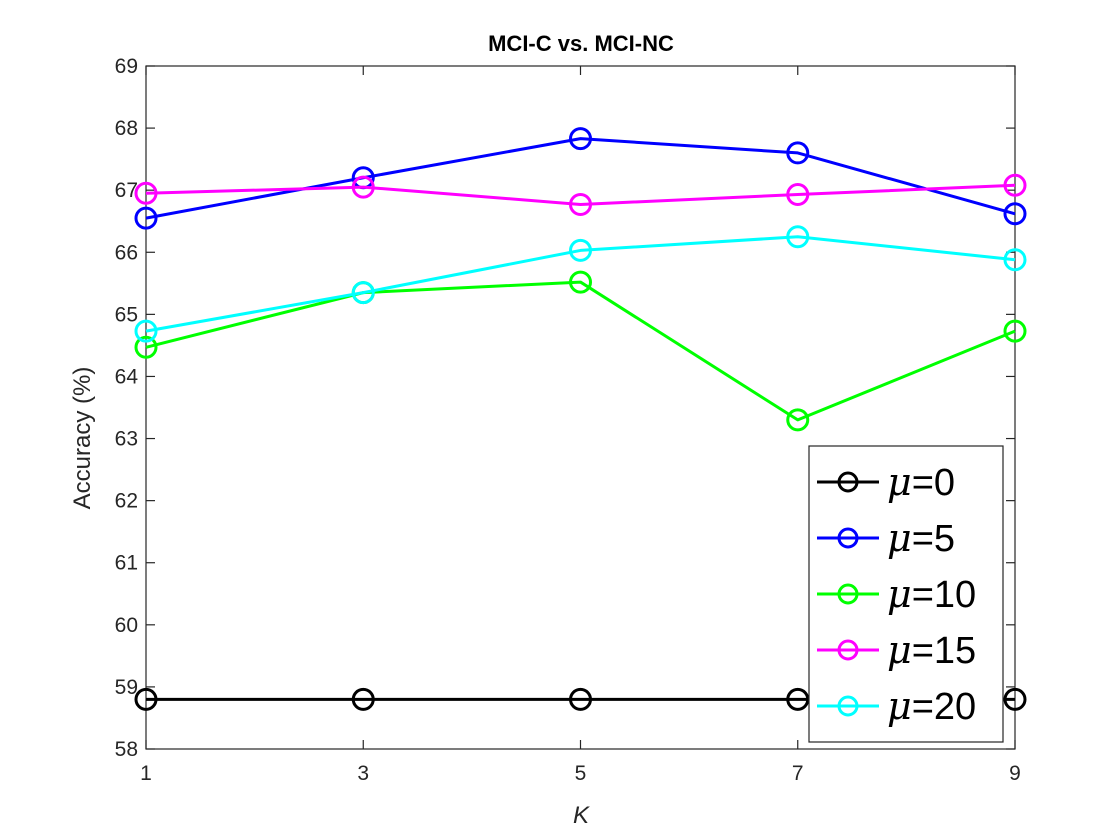 This screenshot has width=1120, height=840. Describe the element at coordinates (1015, 773) in the screenshot. I see `x-tick-label: 9` at that location.